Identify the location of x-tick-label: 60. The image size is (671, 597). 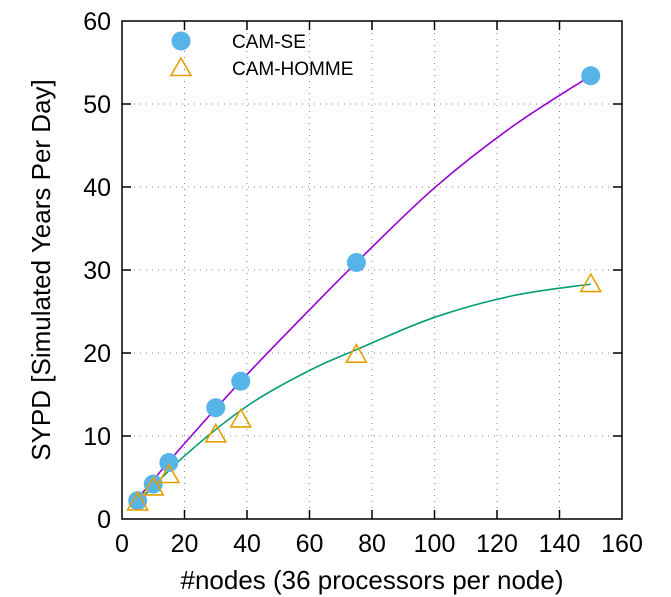
(310, 544).